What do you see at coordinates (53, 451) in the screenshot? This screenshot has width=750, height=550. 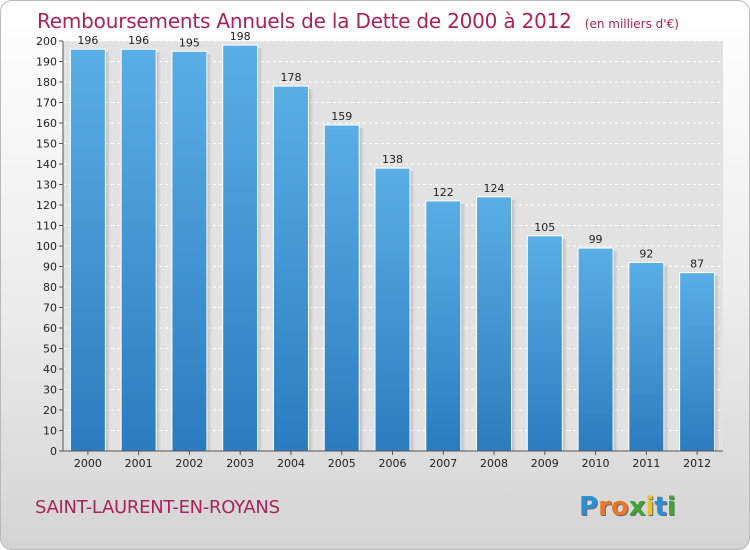 I see `y-tick-label: 0` at bounding box center [53, 451].